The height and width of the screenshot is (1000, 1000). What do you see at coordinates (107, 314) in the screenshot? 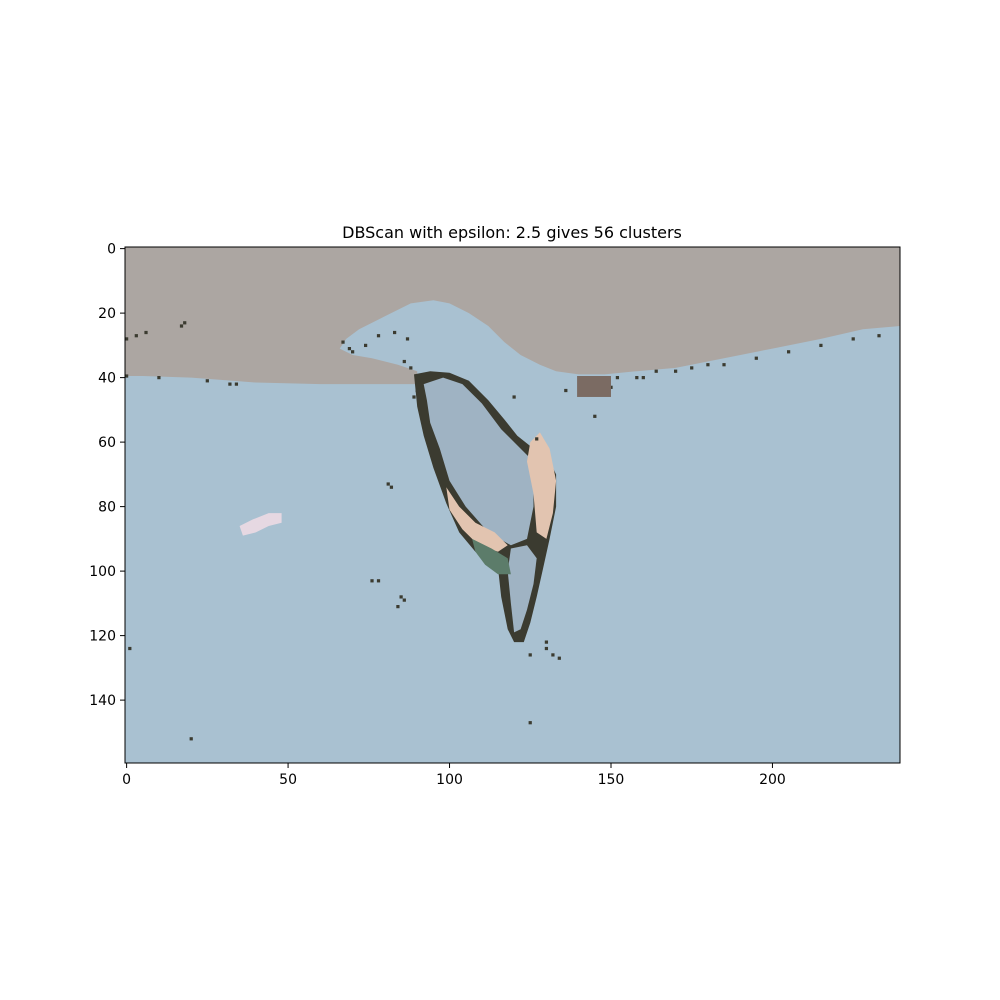
I see `y-tick-label: 20` at bounding box center [107, 314].